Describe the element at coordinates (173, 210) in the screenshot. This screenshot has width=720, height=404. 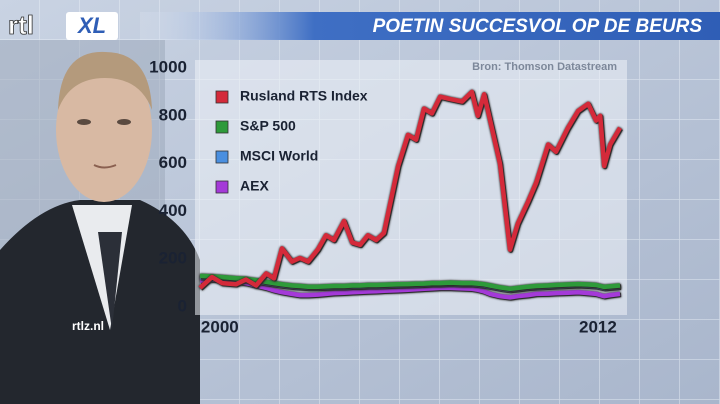
I see `y-tick-label: 400` at that location.